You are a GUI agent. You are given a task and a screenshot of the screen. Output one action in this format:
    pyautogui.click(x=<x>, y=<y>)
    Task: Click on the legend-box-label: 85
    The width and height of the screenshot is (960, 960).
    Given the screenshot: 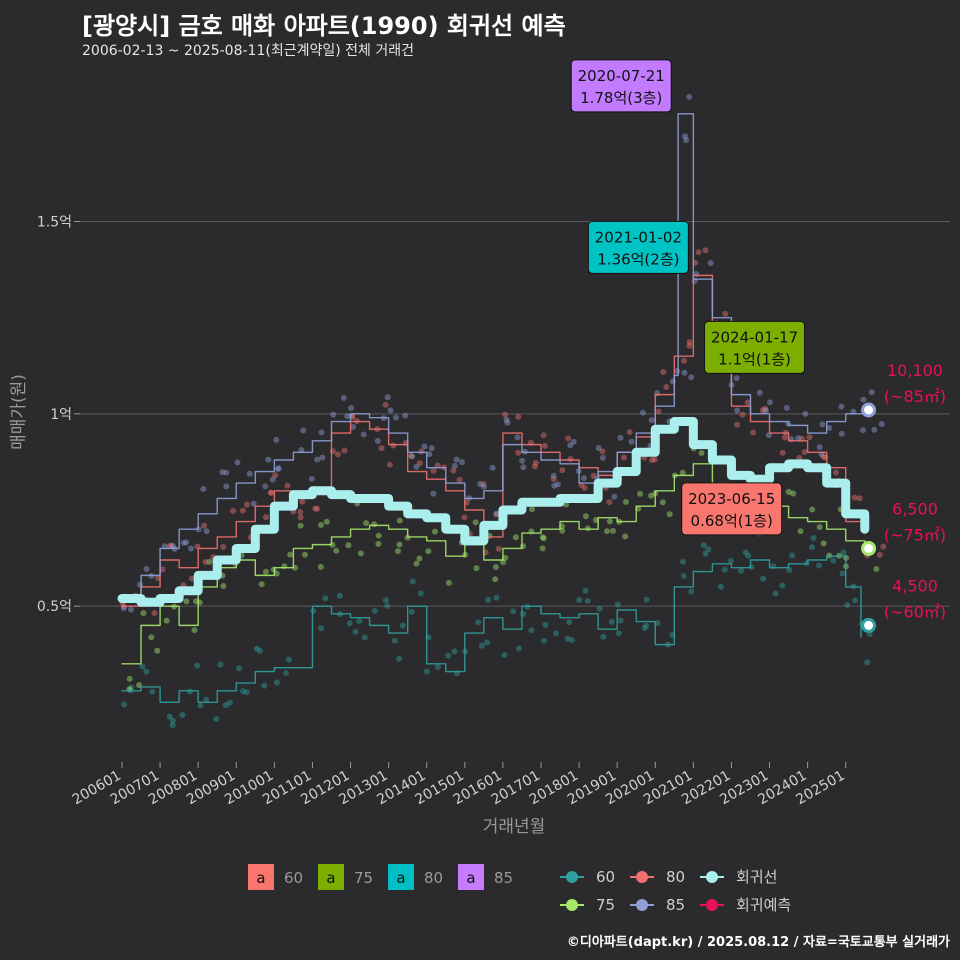 What is the action you would take?
    pyautogui.click(x=503, y=878)
    